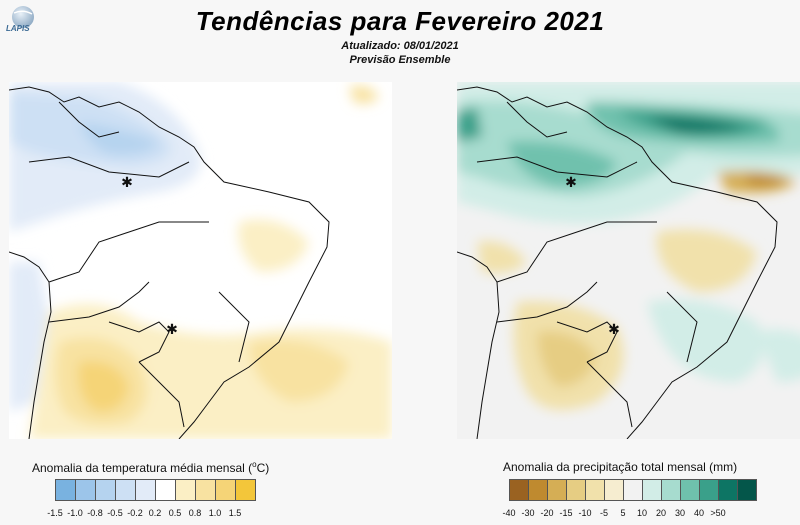 This screenshot has height=525, width=800. Describe the element at coordinates (604, 513) in the screenshot. I see `scale-label: -5` at that location.